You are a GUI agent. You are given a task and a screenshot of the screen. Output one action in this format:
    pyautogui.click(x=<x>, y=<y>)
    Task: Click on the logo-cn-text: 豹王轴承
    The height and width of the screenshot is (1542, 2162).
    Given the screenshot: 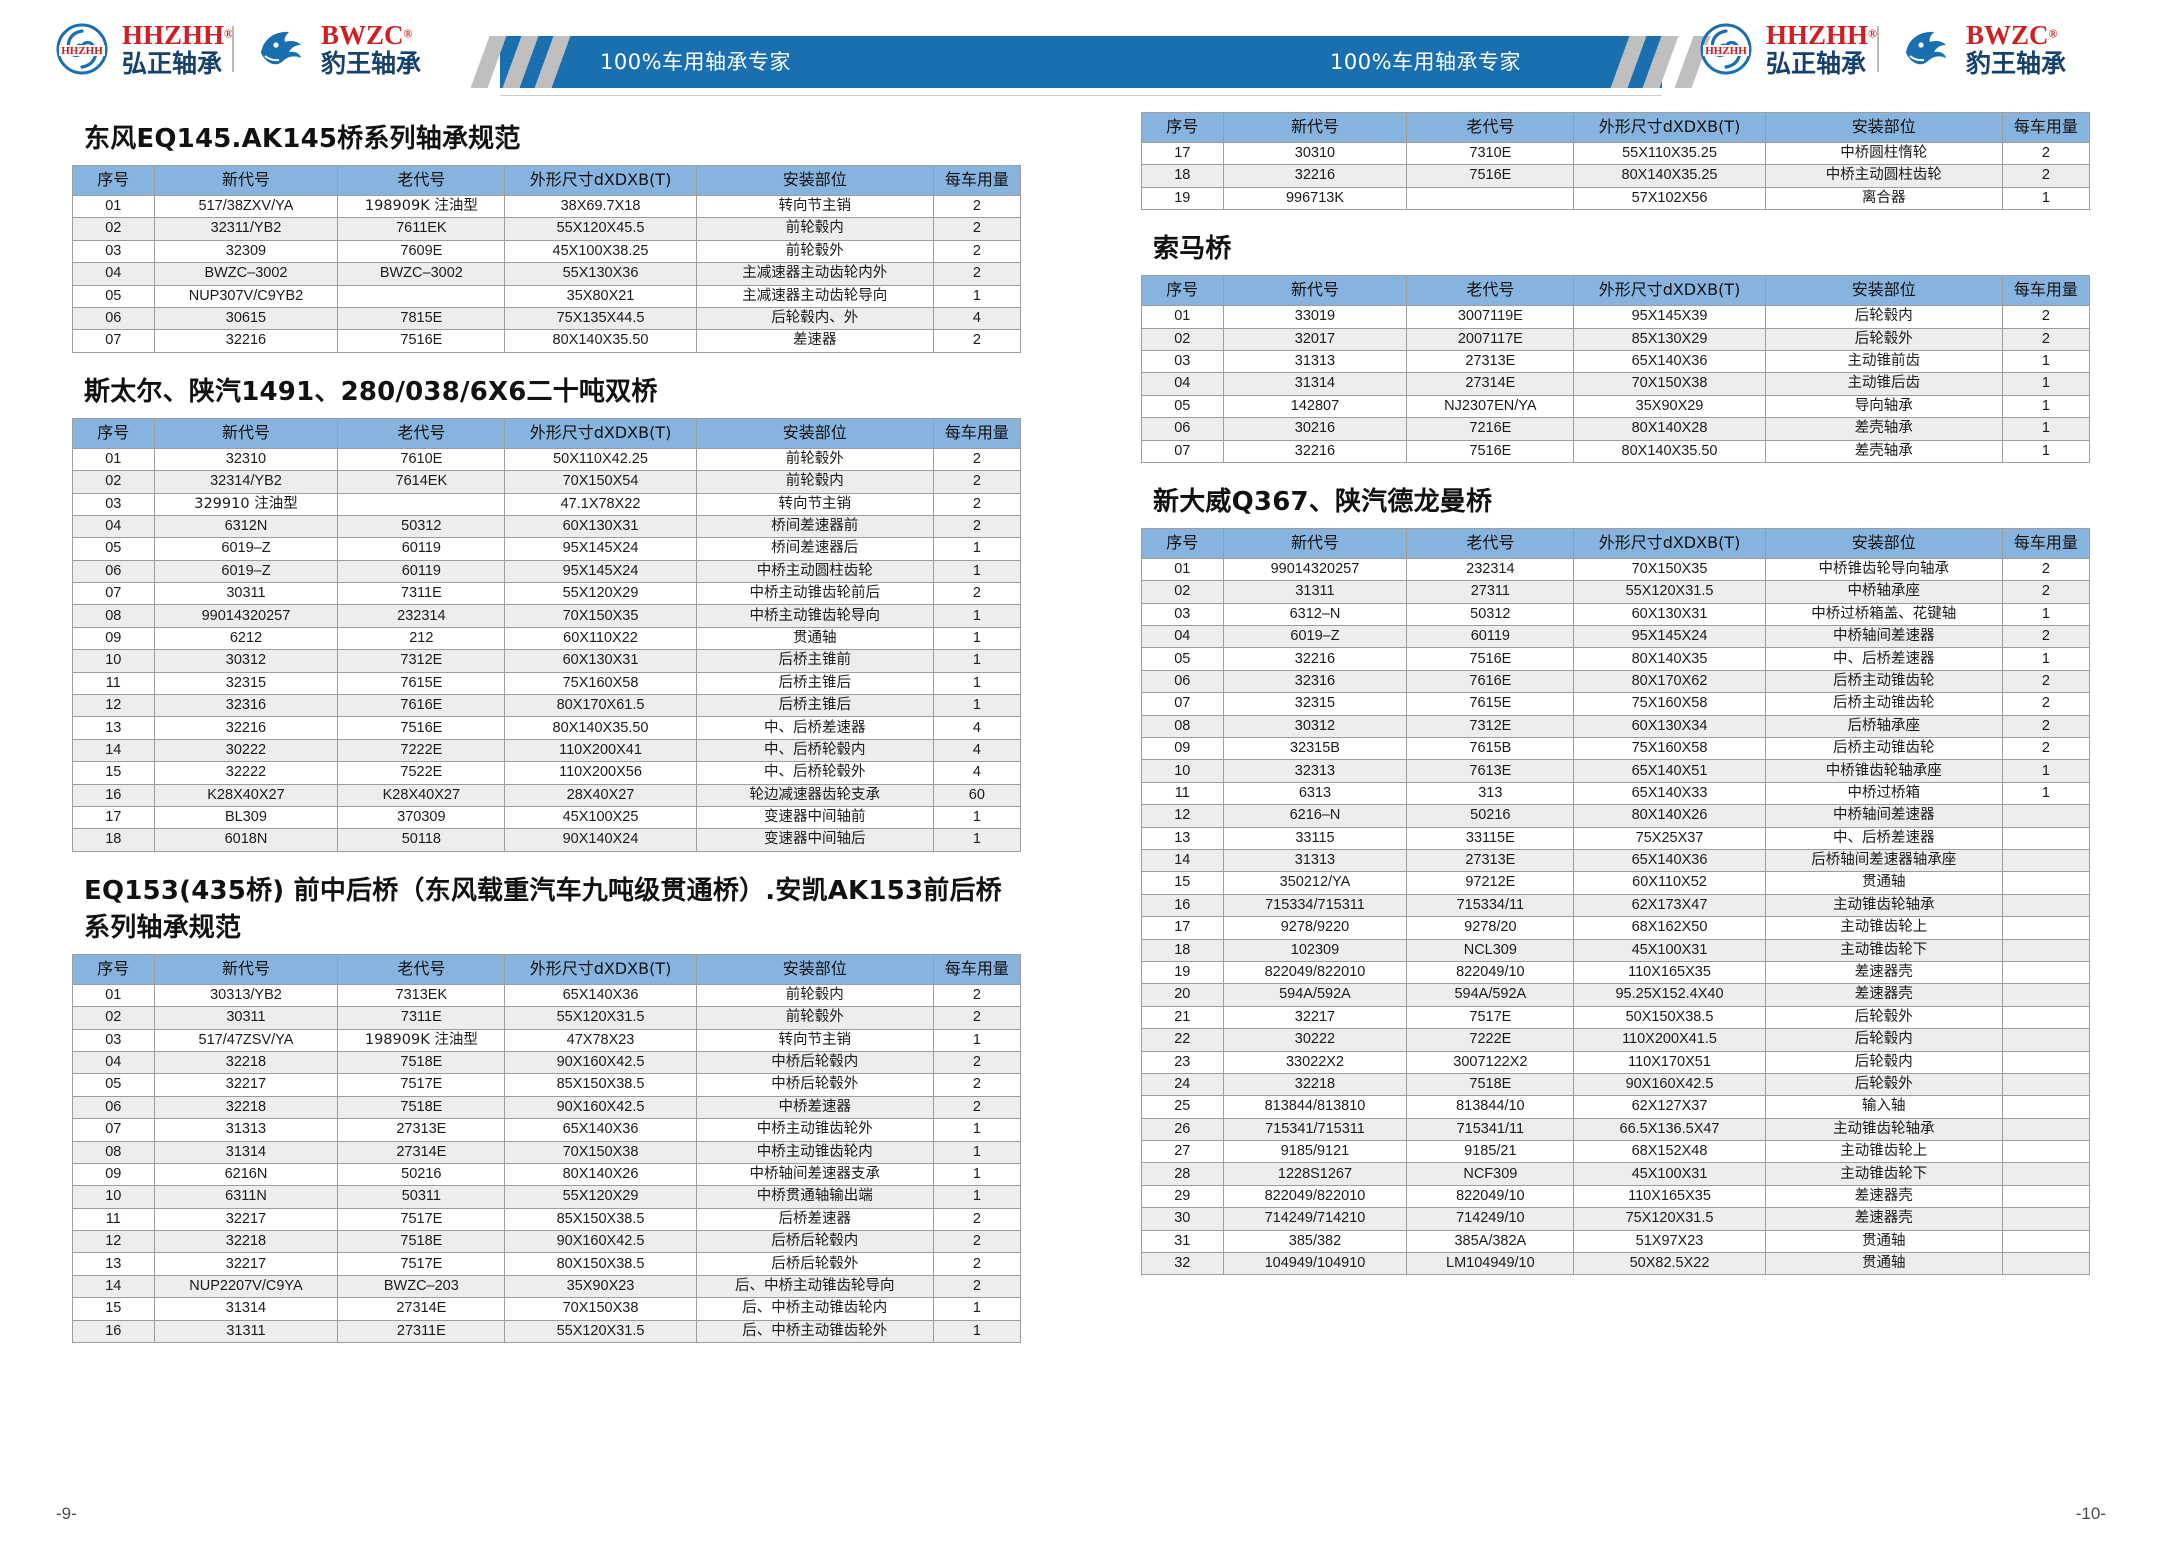 What is the action you would take?
    pyautogui.click(x=2016, y=63)
    